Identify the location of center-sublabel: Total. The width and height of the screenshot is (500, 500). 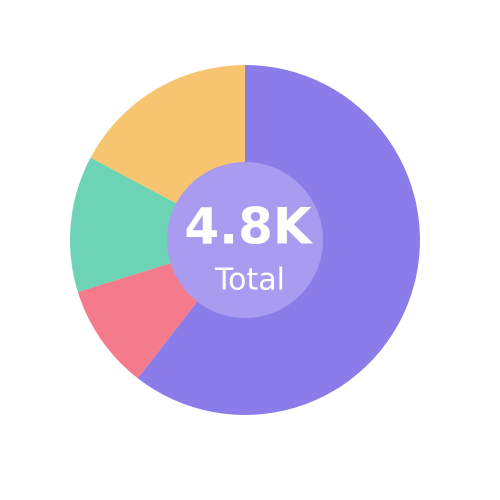
(249, 280).